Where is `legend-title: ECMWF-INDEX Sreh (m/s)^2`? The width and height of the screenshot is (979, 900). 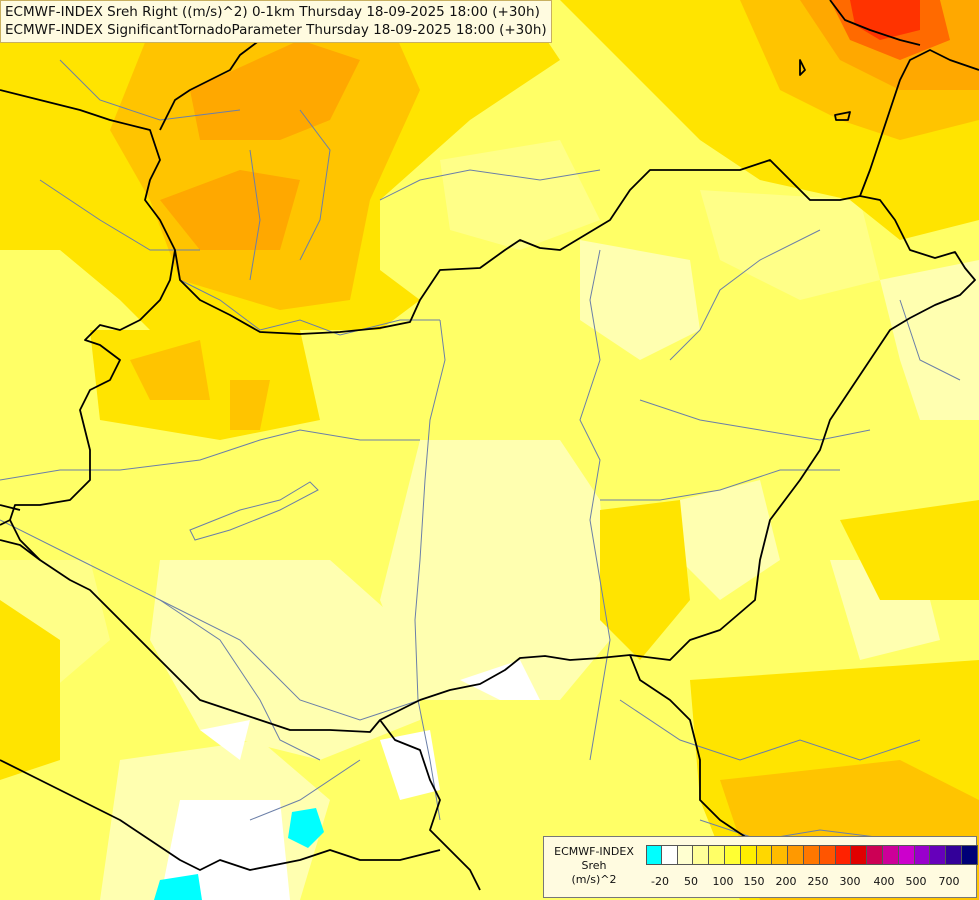
legend-title: ECMWF-INDEX Sreh (m/s)^2 is located at coordinates (594, 866).